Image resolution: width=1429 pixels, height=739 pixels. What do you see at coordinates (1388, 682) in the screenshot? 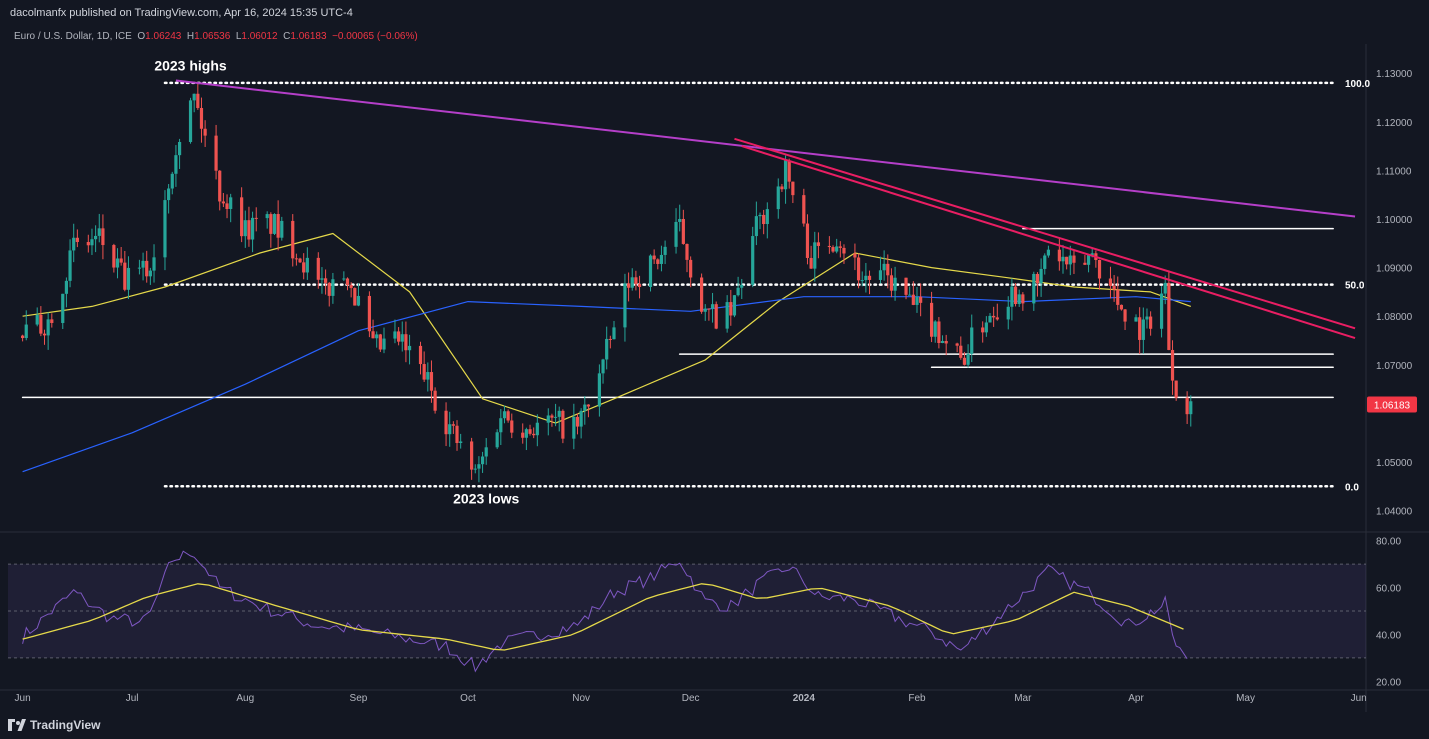
I see `rsi-tick-label: 20.00` at bounding box center [1388, 682].